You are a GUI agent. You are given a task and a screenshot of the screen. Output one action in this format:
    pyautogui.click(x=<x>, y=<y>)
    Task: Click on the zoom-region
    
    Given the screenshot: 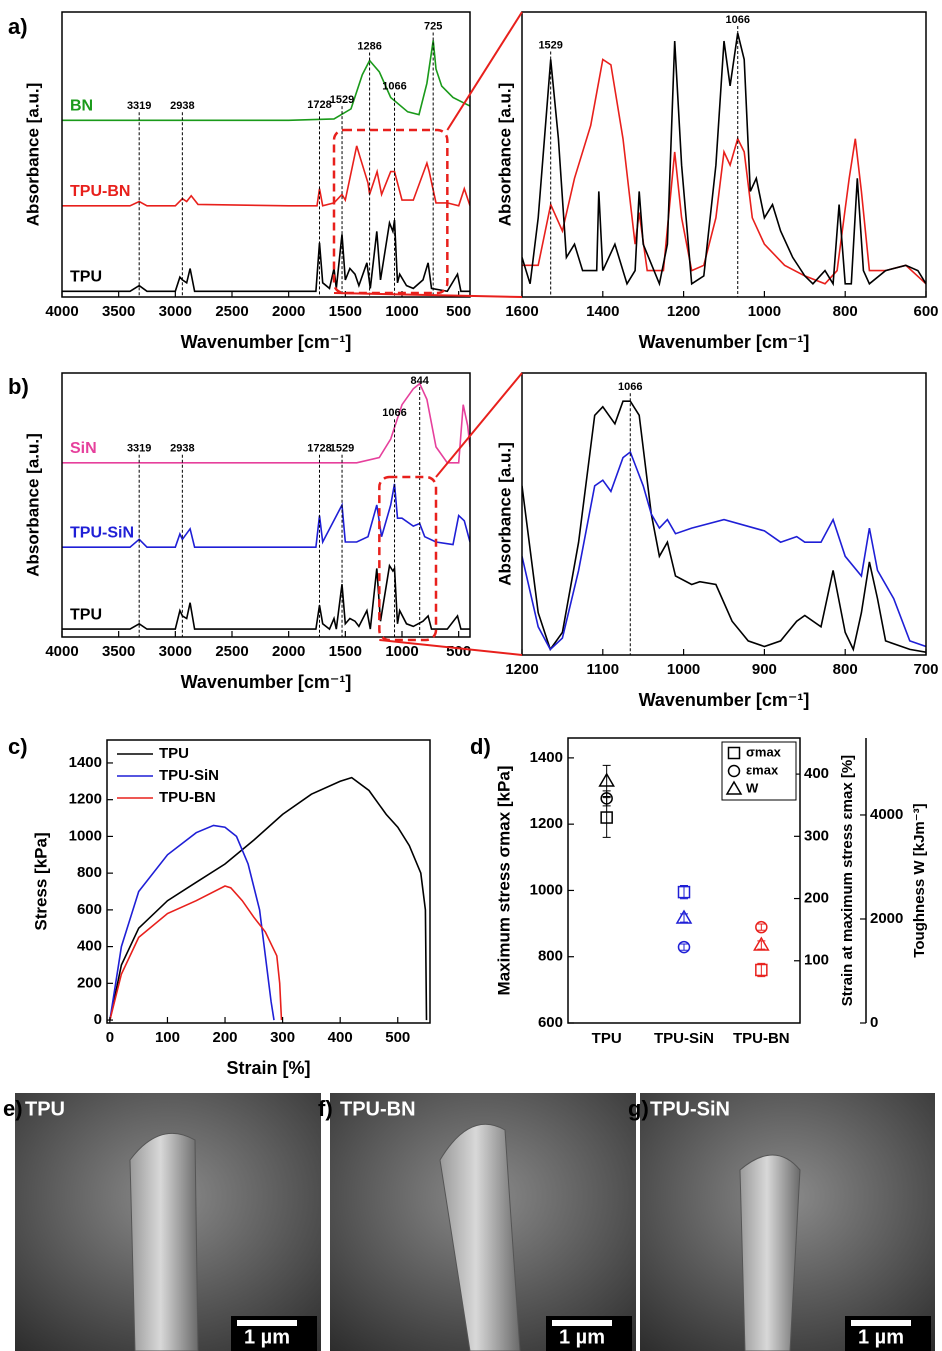 What is the action you would take?
    pyautogui.click(x=390, y=211)
    